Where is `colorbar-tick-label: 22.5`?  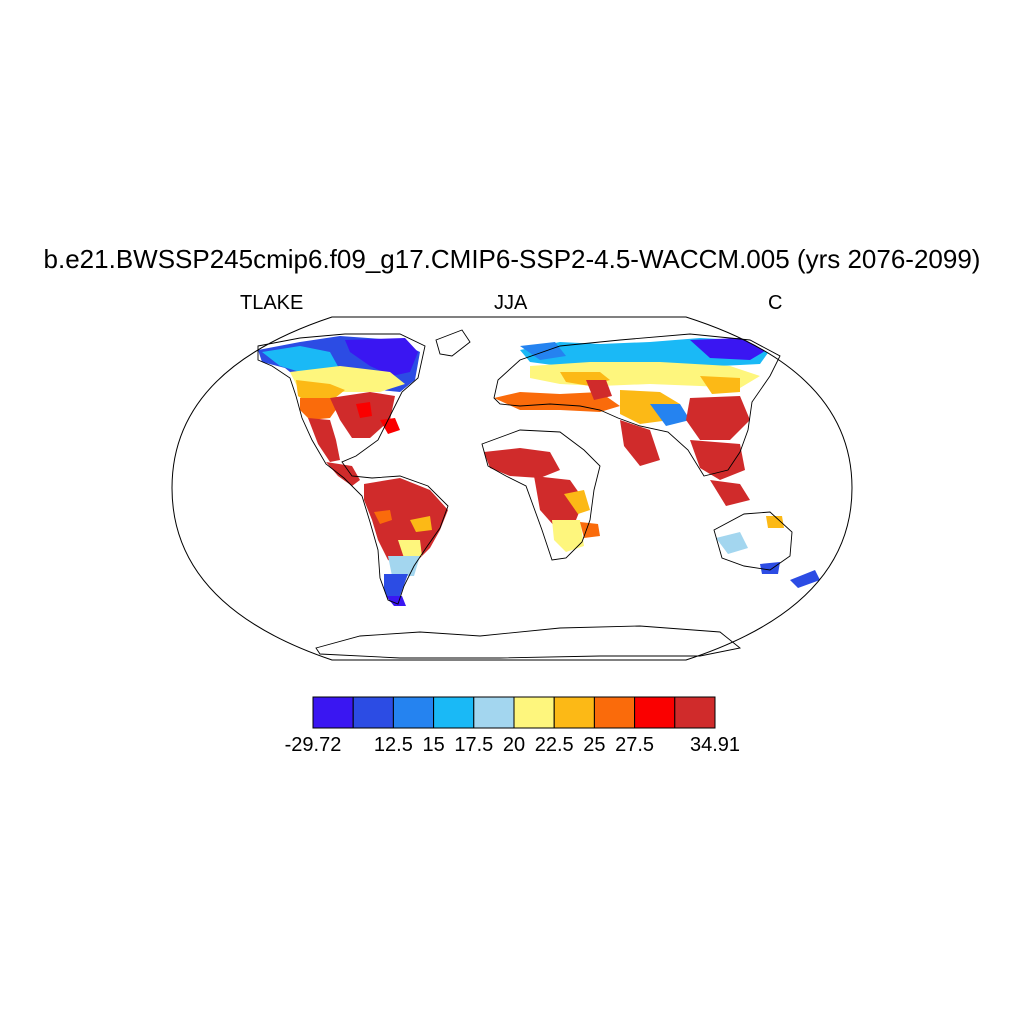
colorbar-tick-label: 22.5 is located at coordinates (554, 745).